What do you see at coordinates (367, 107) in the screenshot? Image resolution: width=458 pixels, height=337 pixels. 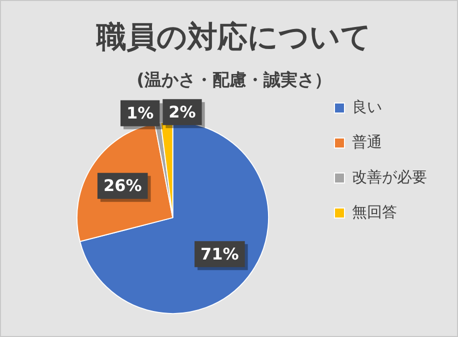 I see `legend-label: 良い` at bounding box center [367, 107].